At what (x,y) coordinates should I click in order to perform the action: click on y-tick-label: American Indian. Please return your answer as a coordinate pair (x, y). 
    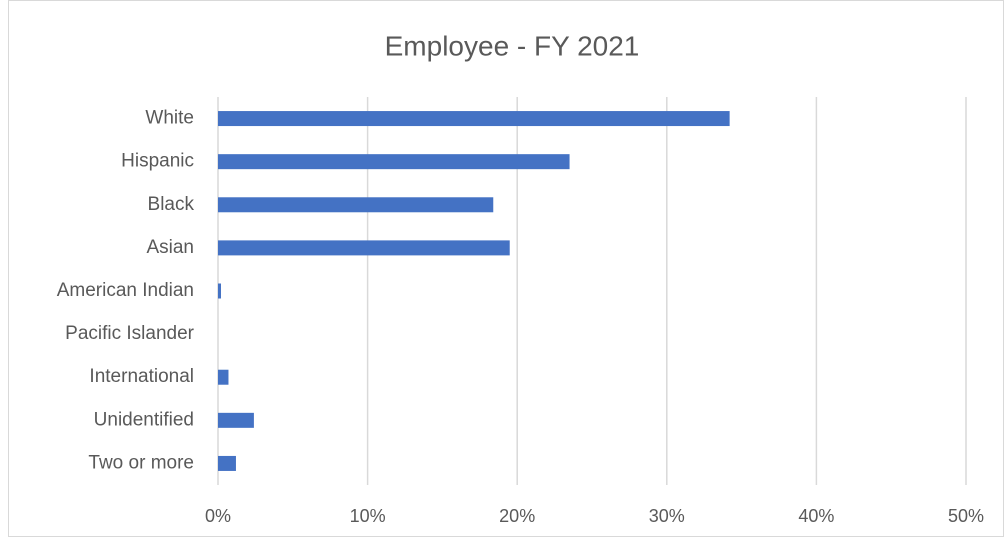
    Looking at the image, I should click on (125, 290).